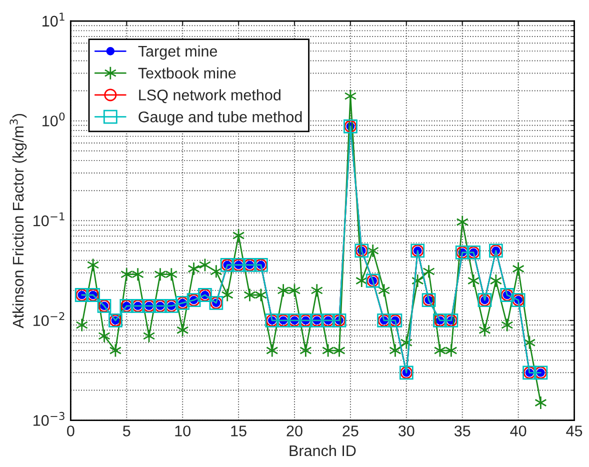 Image resolution: width=589 pixels, height=467 pixels. Describe the element at coordinates (406, 431) in the screenshot. I see `x-tick-label: 30` at that location.